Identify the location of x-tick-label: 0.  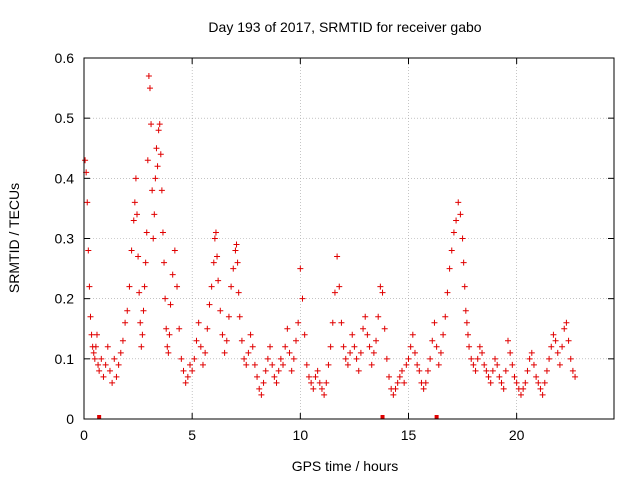
(84, 435).